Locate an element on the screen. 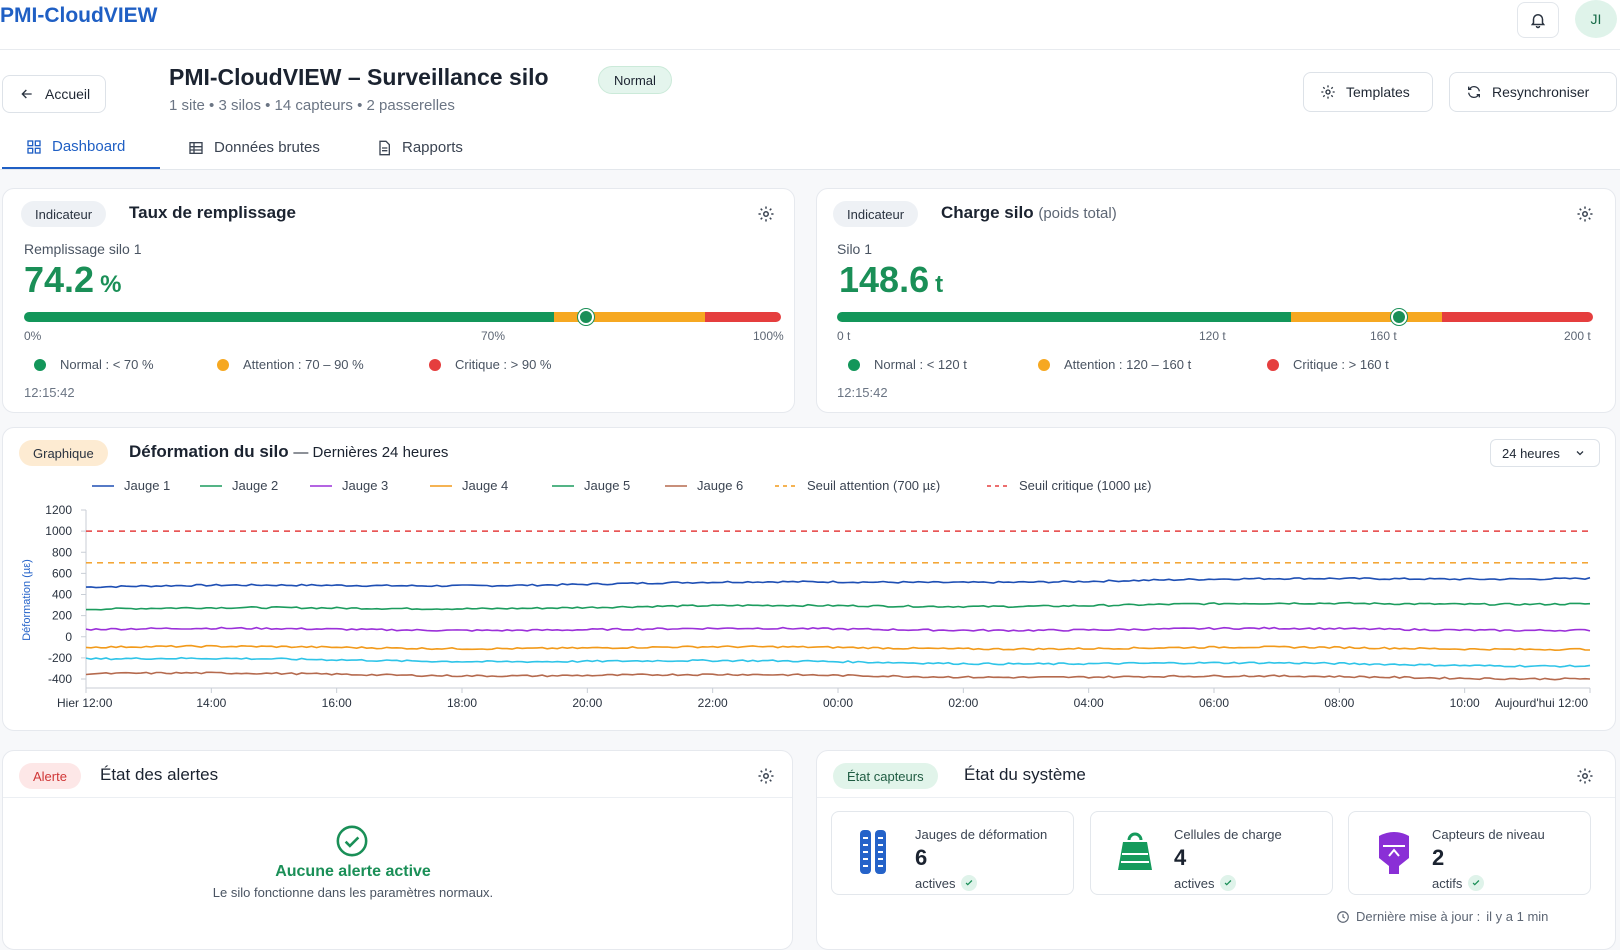 Image resolution: width=1620 pixels, height=950 pixels. legend-attention: Attention : 120 – 160 t is located at coordinates (1114, 364).